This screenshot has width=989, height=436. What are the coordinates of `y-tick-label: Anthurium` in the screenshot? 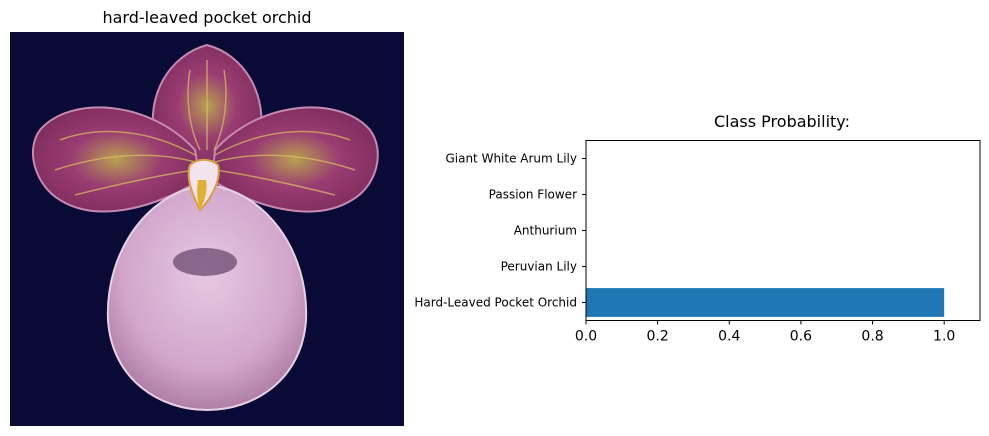 It's located at (545, 231).